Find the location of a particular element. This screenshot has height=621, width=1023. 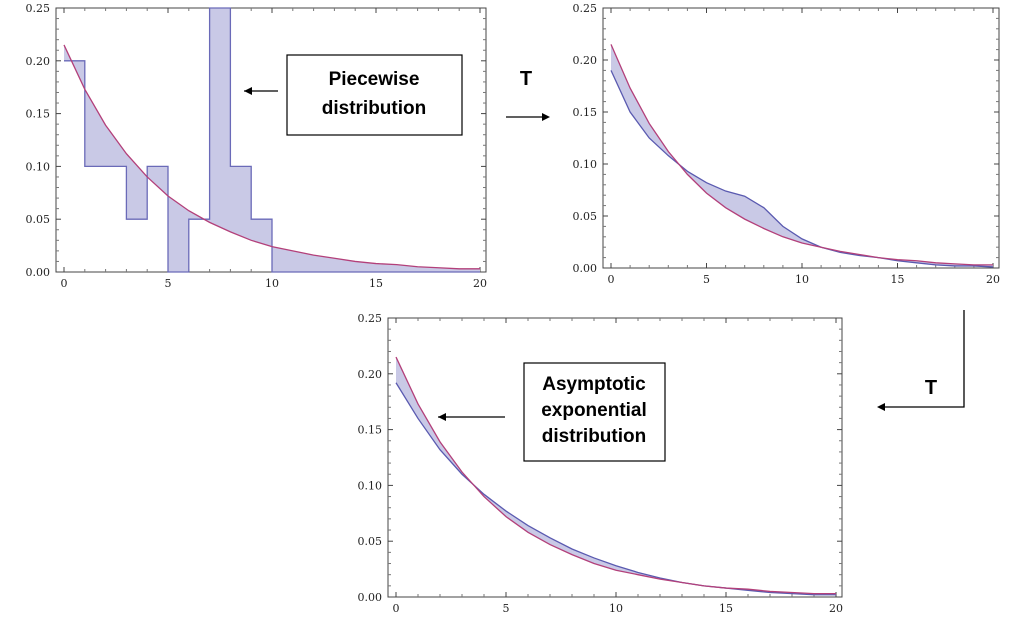

piecewise-arrowhead-icon is located at coordinates (248, 91).